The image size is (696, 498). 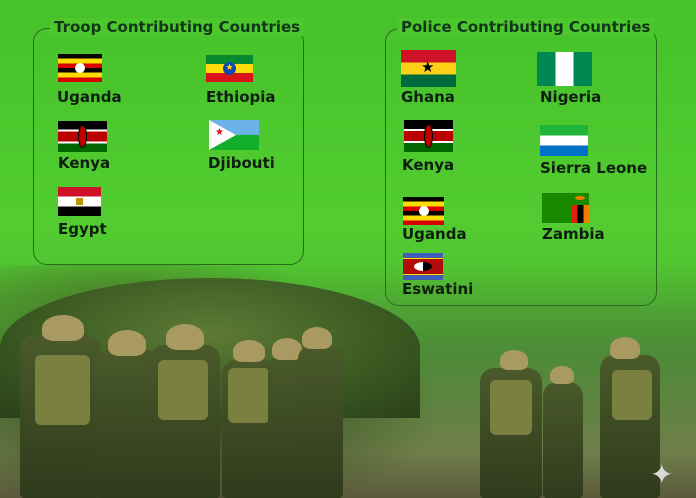 What do you see at coordinates (229, 68) in the screenshot?
I see `ethiopia-flag: ★` at bounding box center [229, 68].